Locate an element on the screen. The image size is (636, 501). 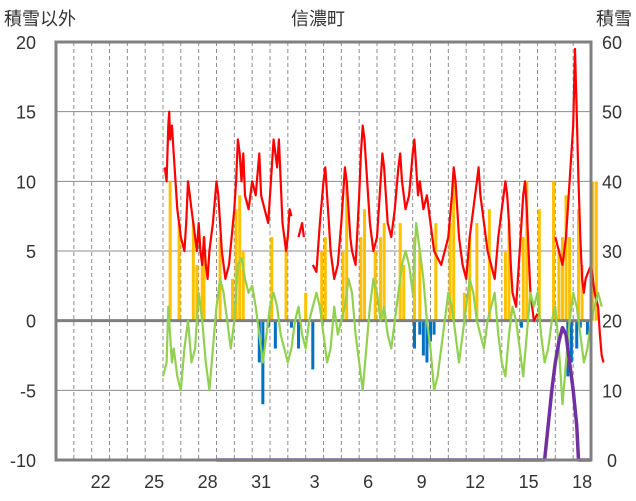
left-axis-label: 積雪以外 is located at coordinates (40, 19).